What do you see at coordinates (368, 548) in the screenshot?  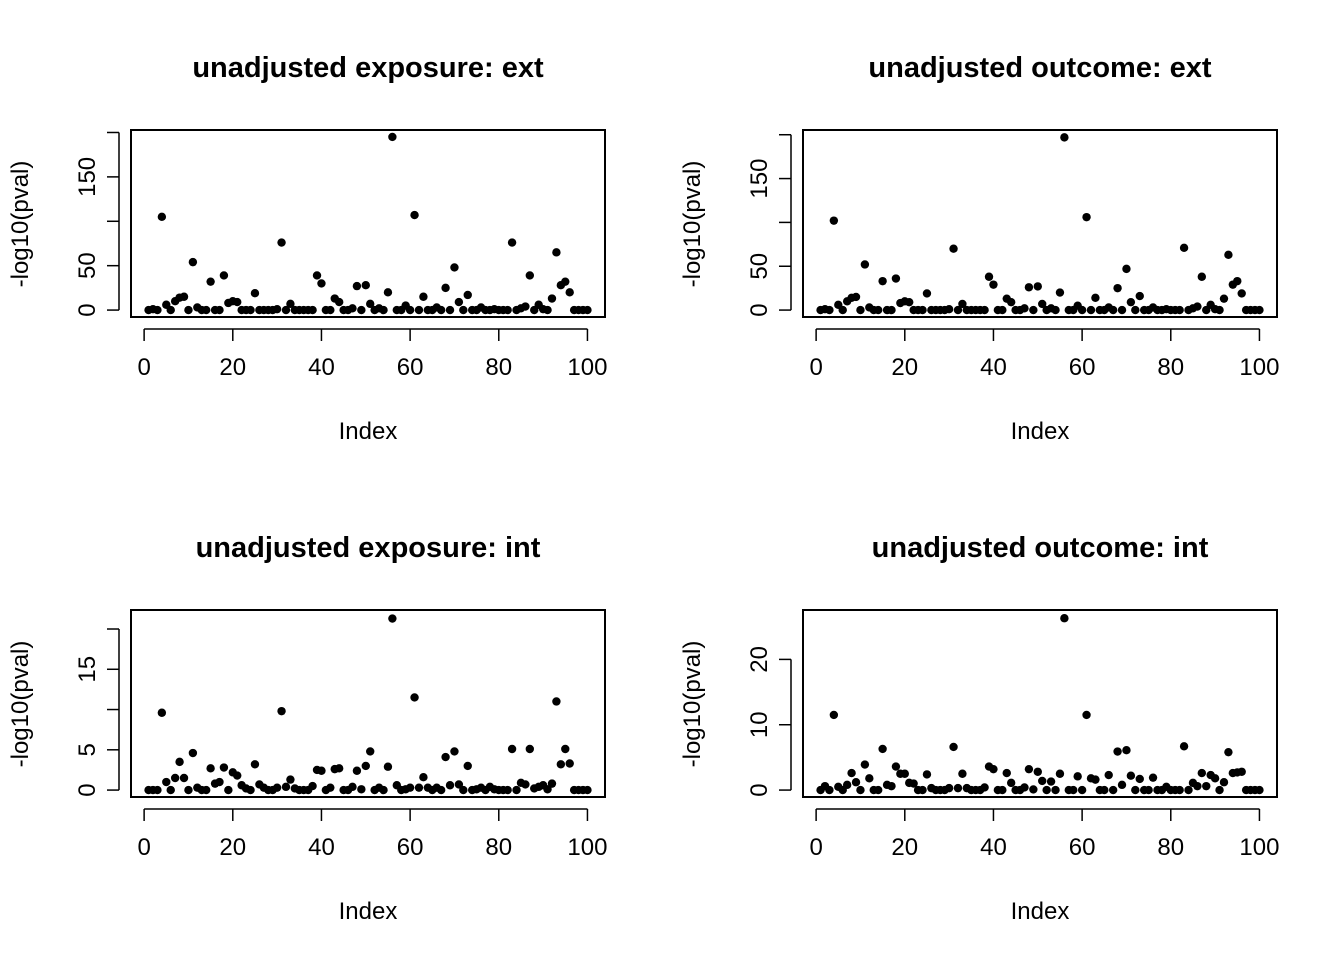 I see `chart-title: unadjusted exposure: int` at bounding box center [368, 548].